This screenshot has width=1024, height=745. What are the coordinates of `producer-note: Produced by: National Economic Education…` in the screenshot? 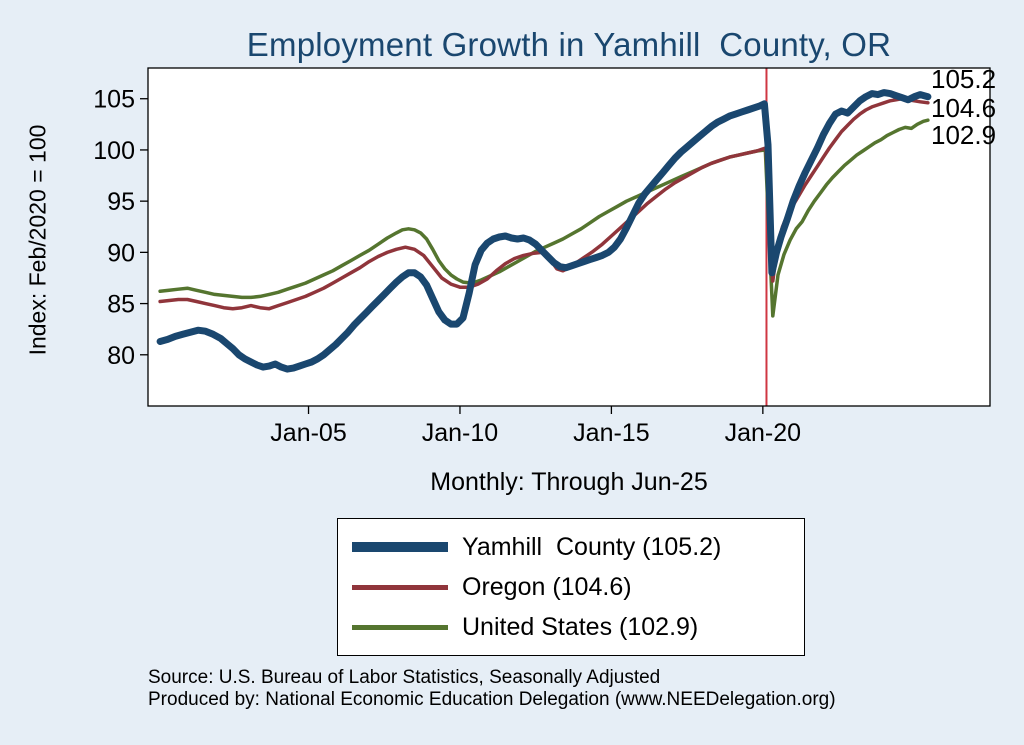 It's located at (492, 699).